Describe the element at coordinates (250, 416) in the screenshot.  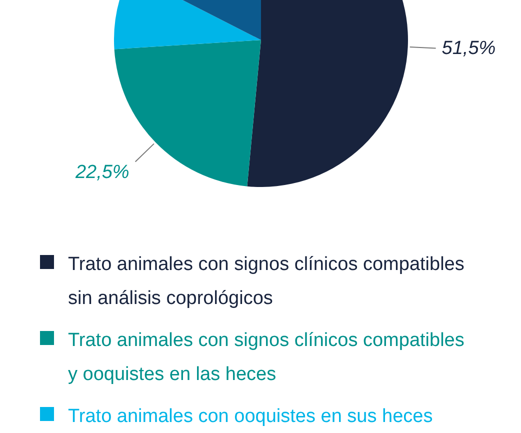
I see `legend-label: Trato animales con ooquistes en sus heces` at that location.